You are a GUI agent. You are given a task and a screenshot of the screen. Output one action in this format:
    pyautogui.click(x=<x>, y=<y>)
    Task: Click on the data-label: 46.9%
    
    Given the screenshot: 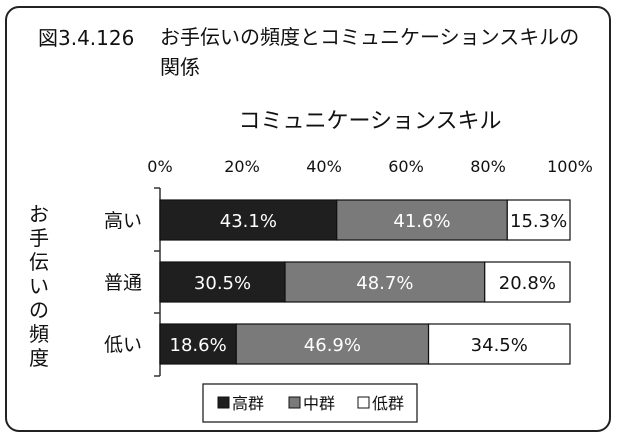 What is the action you would take?
    pyautogui.click(x=332, y=345)
    